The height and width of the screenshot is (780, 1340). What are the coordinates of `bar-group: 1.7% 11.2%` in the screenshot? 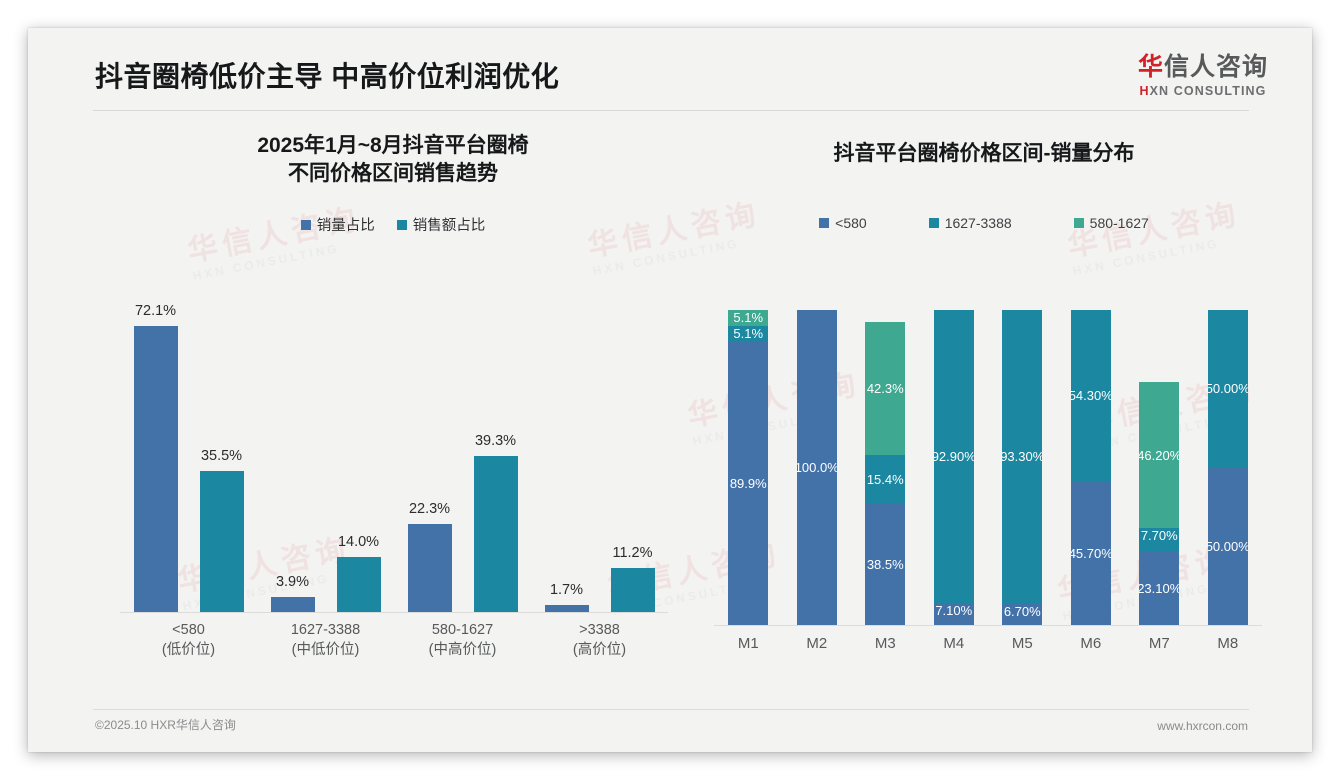 It's located at (599, 453).